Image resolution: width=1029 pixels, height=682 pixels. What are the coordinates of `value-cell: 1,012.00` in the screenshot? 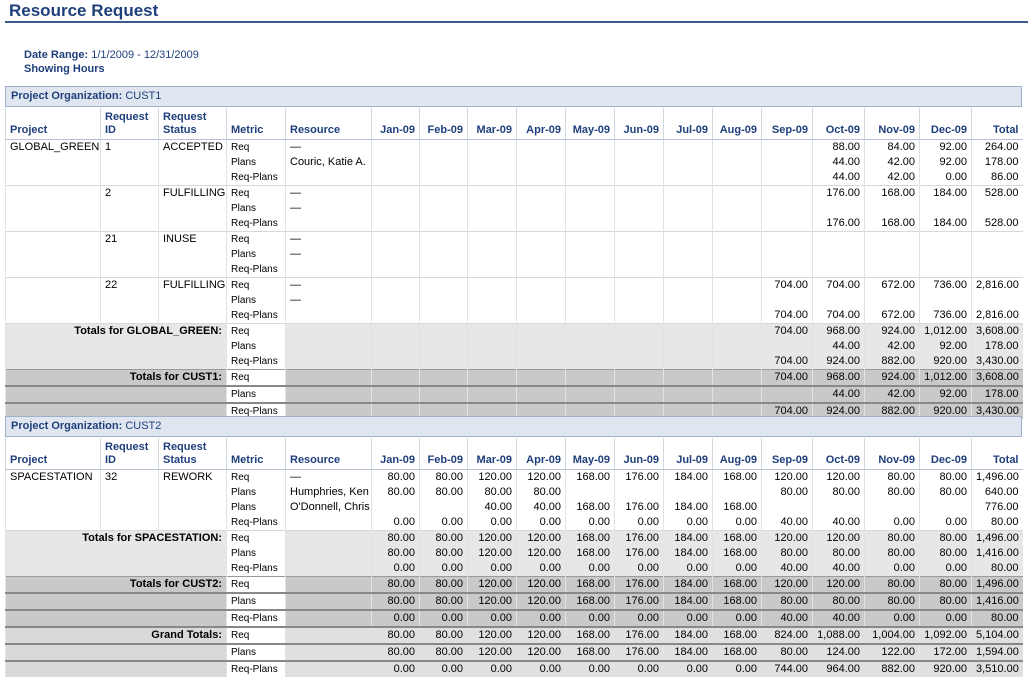 It's located at (945, 377).